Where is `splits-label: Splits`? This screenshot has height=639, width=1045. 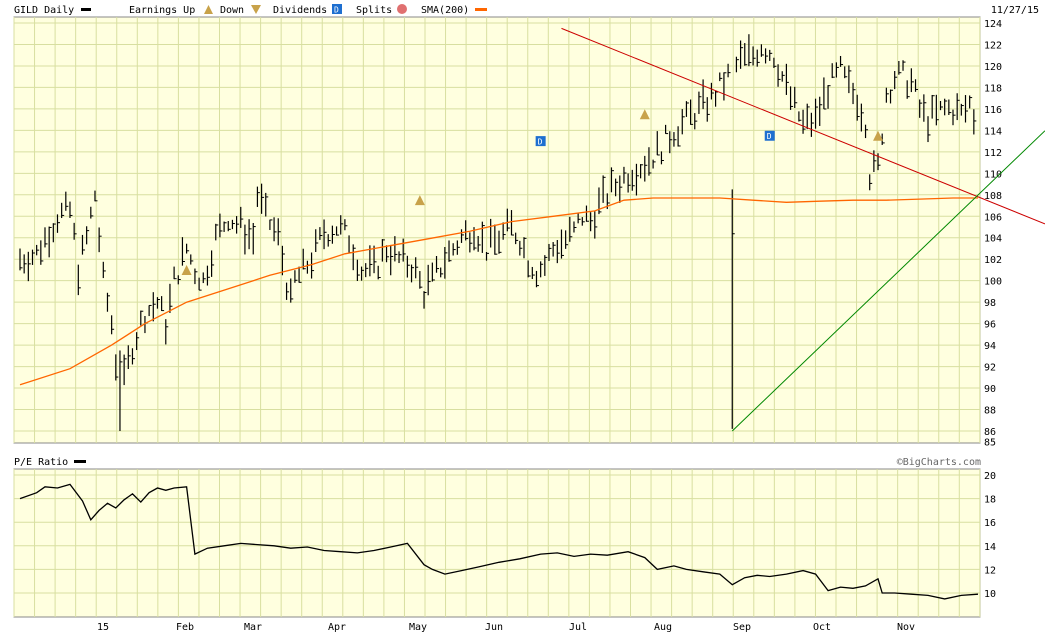 splits-label: Splits is located at coordinates (374, 10).